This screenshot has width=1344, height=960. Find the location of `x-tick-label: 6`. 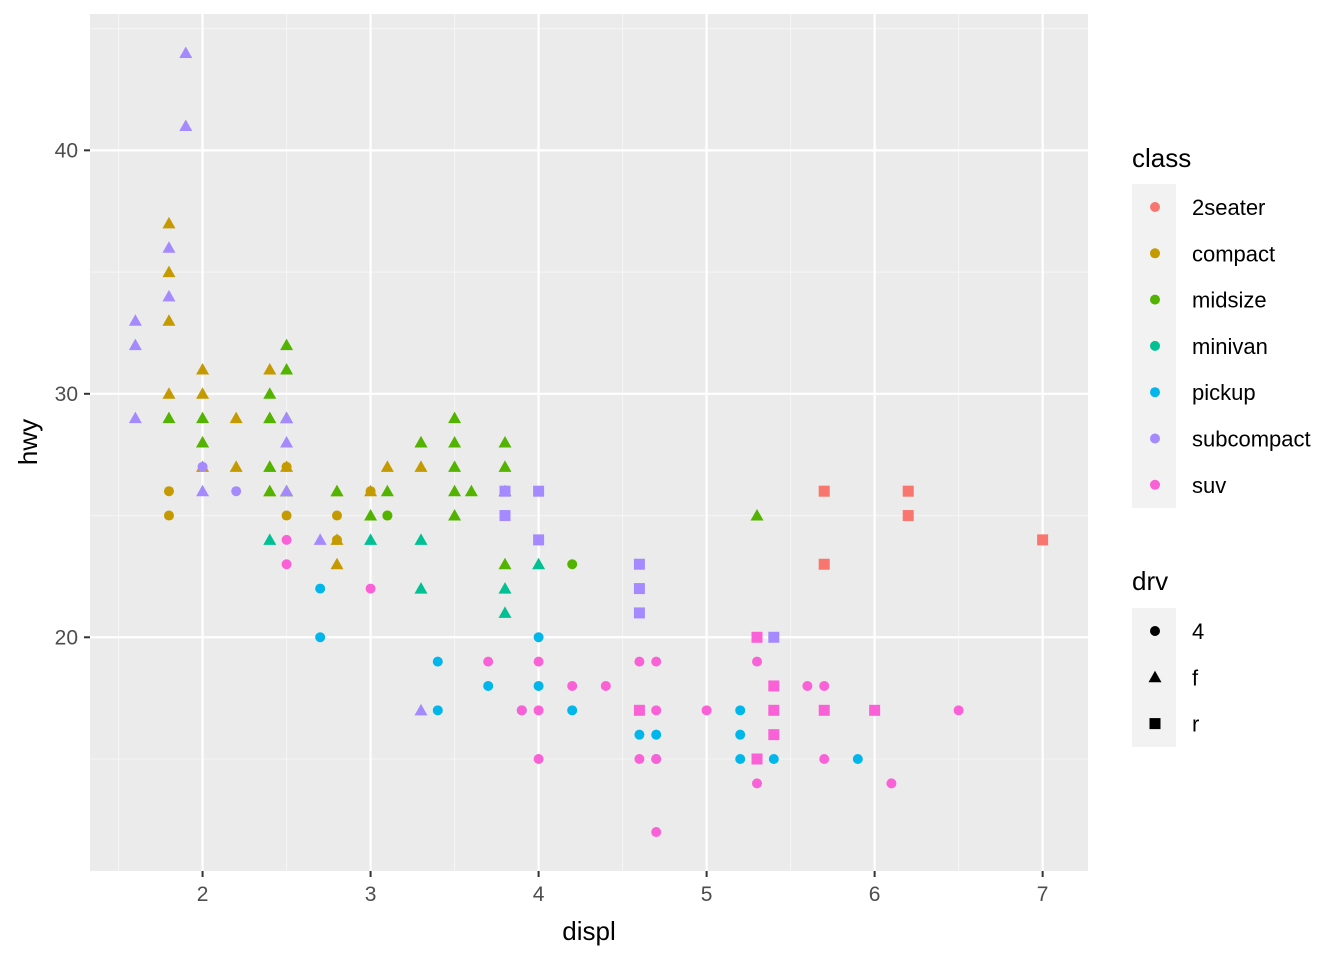

x-tick-label: 6 is located at coordinates (875, 894).